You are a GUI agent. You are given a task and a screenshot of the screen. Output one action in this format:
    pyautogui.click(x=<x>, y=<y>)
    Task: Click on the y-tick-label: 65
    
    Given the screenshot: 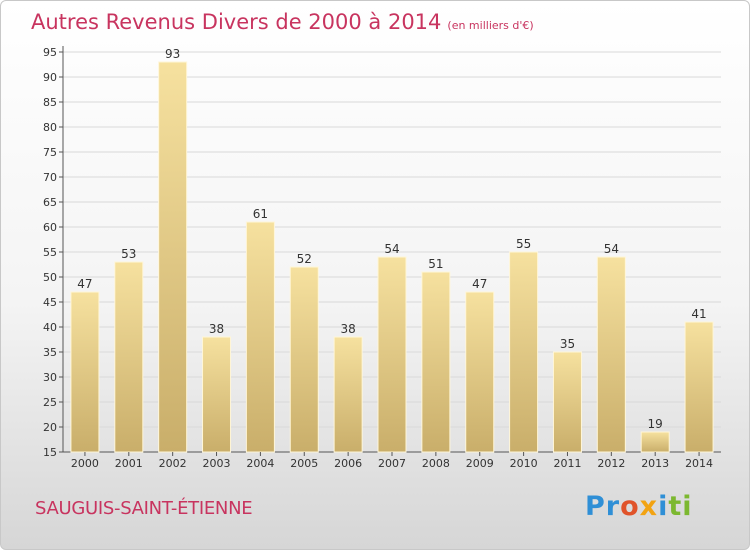 What is the action you would take?
    pyautogui.click(x=50, y=202)
    